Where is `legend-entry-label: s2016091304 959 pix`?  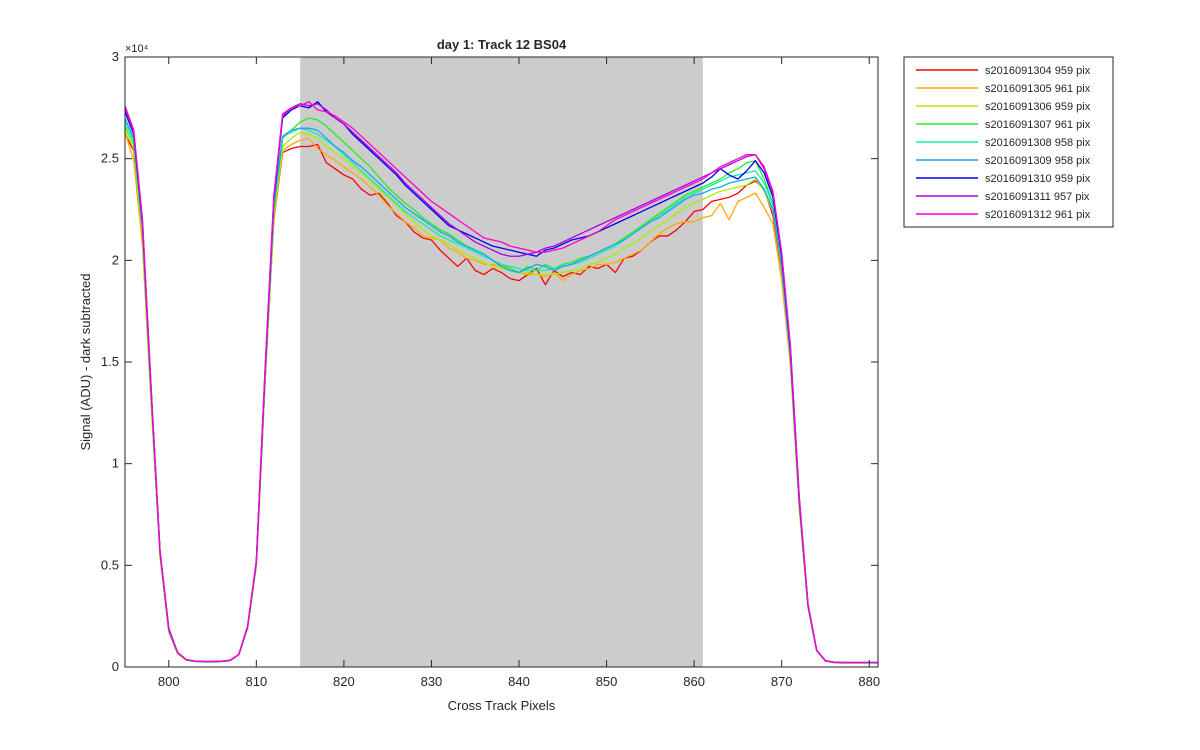 legend-entry-label: s2016091304 959 pix is located at coordinates (1038, 71).